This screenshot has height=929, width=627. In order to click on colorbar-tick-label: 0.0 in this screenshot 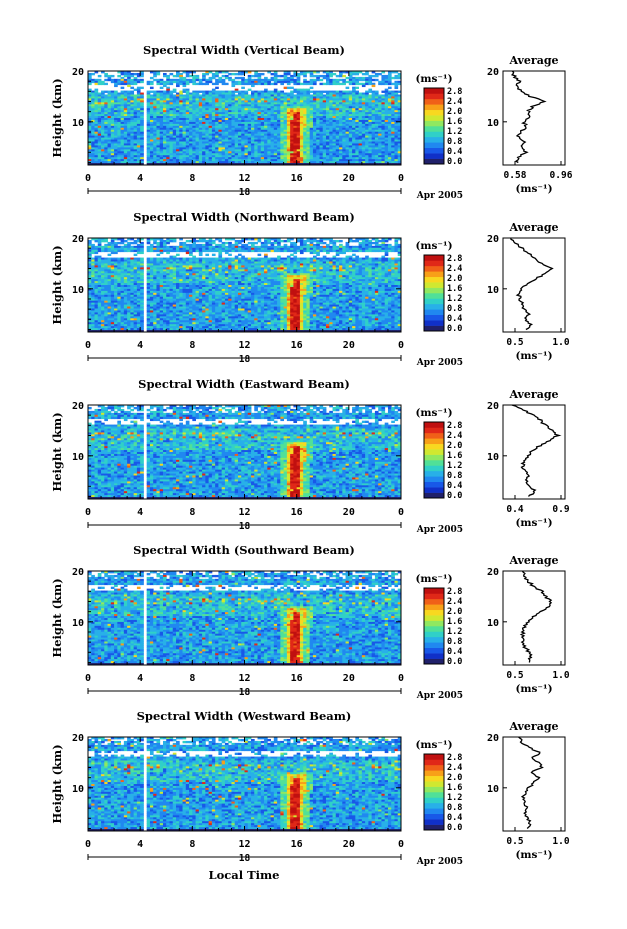, I will do `click(454, 162)`.